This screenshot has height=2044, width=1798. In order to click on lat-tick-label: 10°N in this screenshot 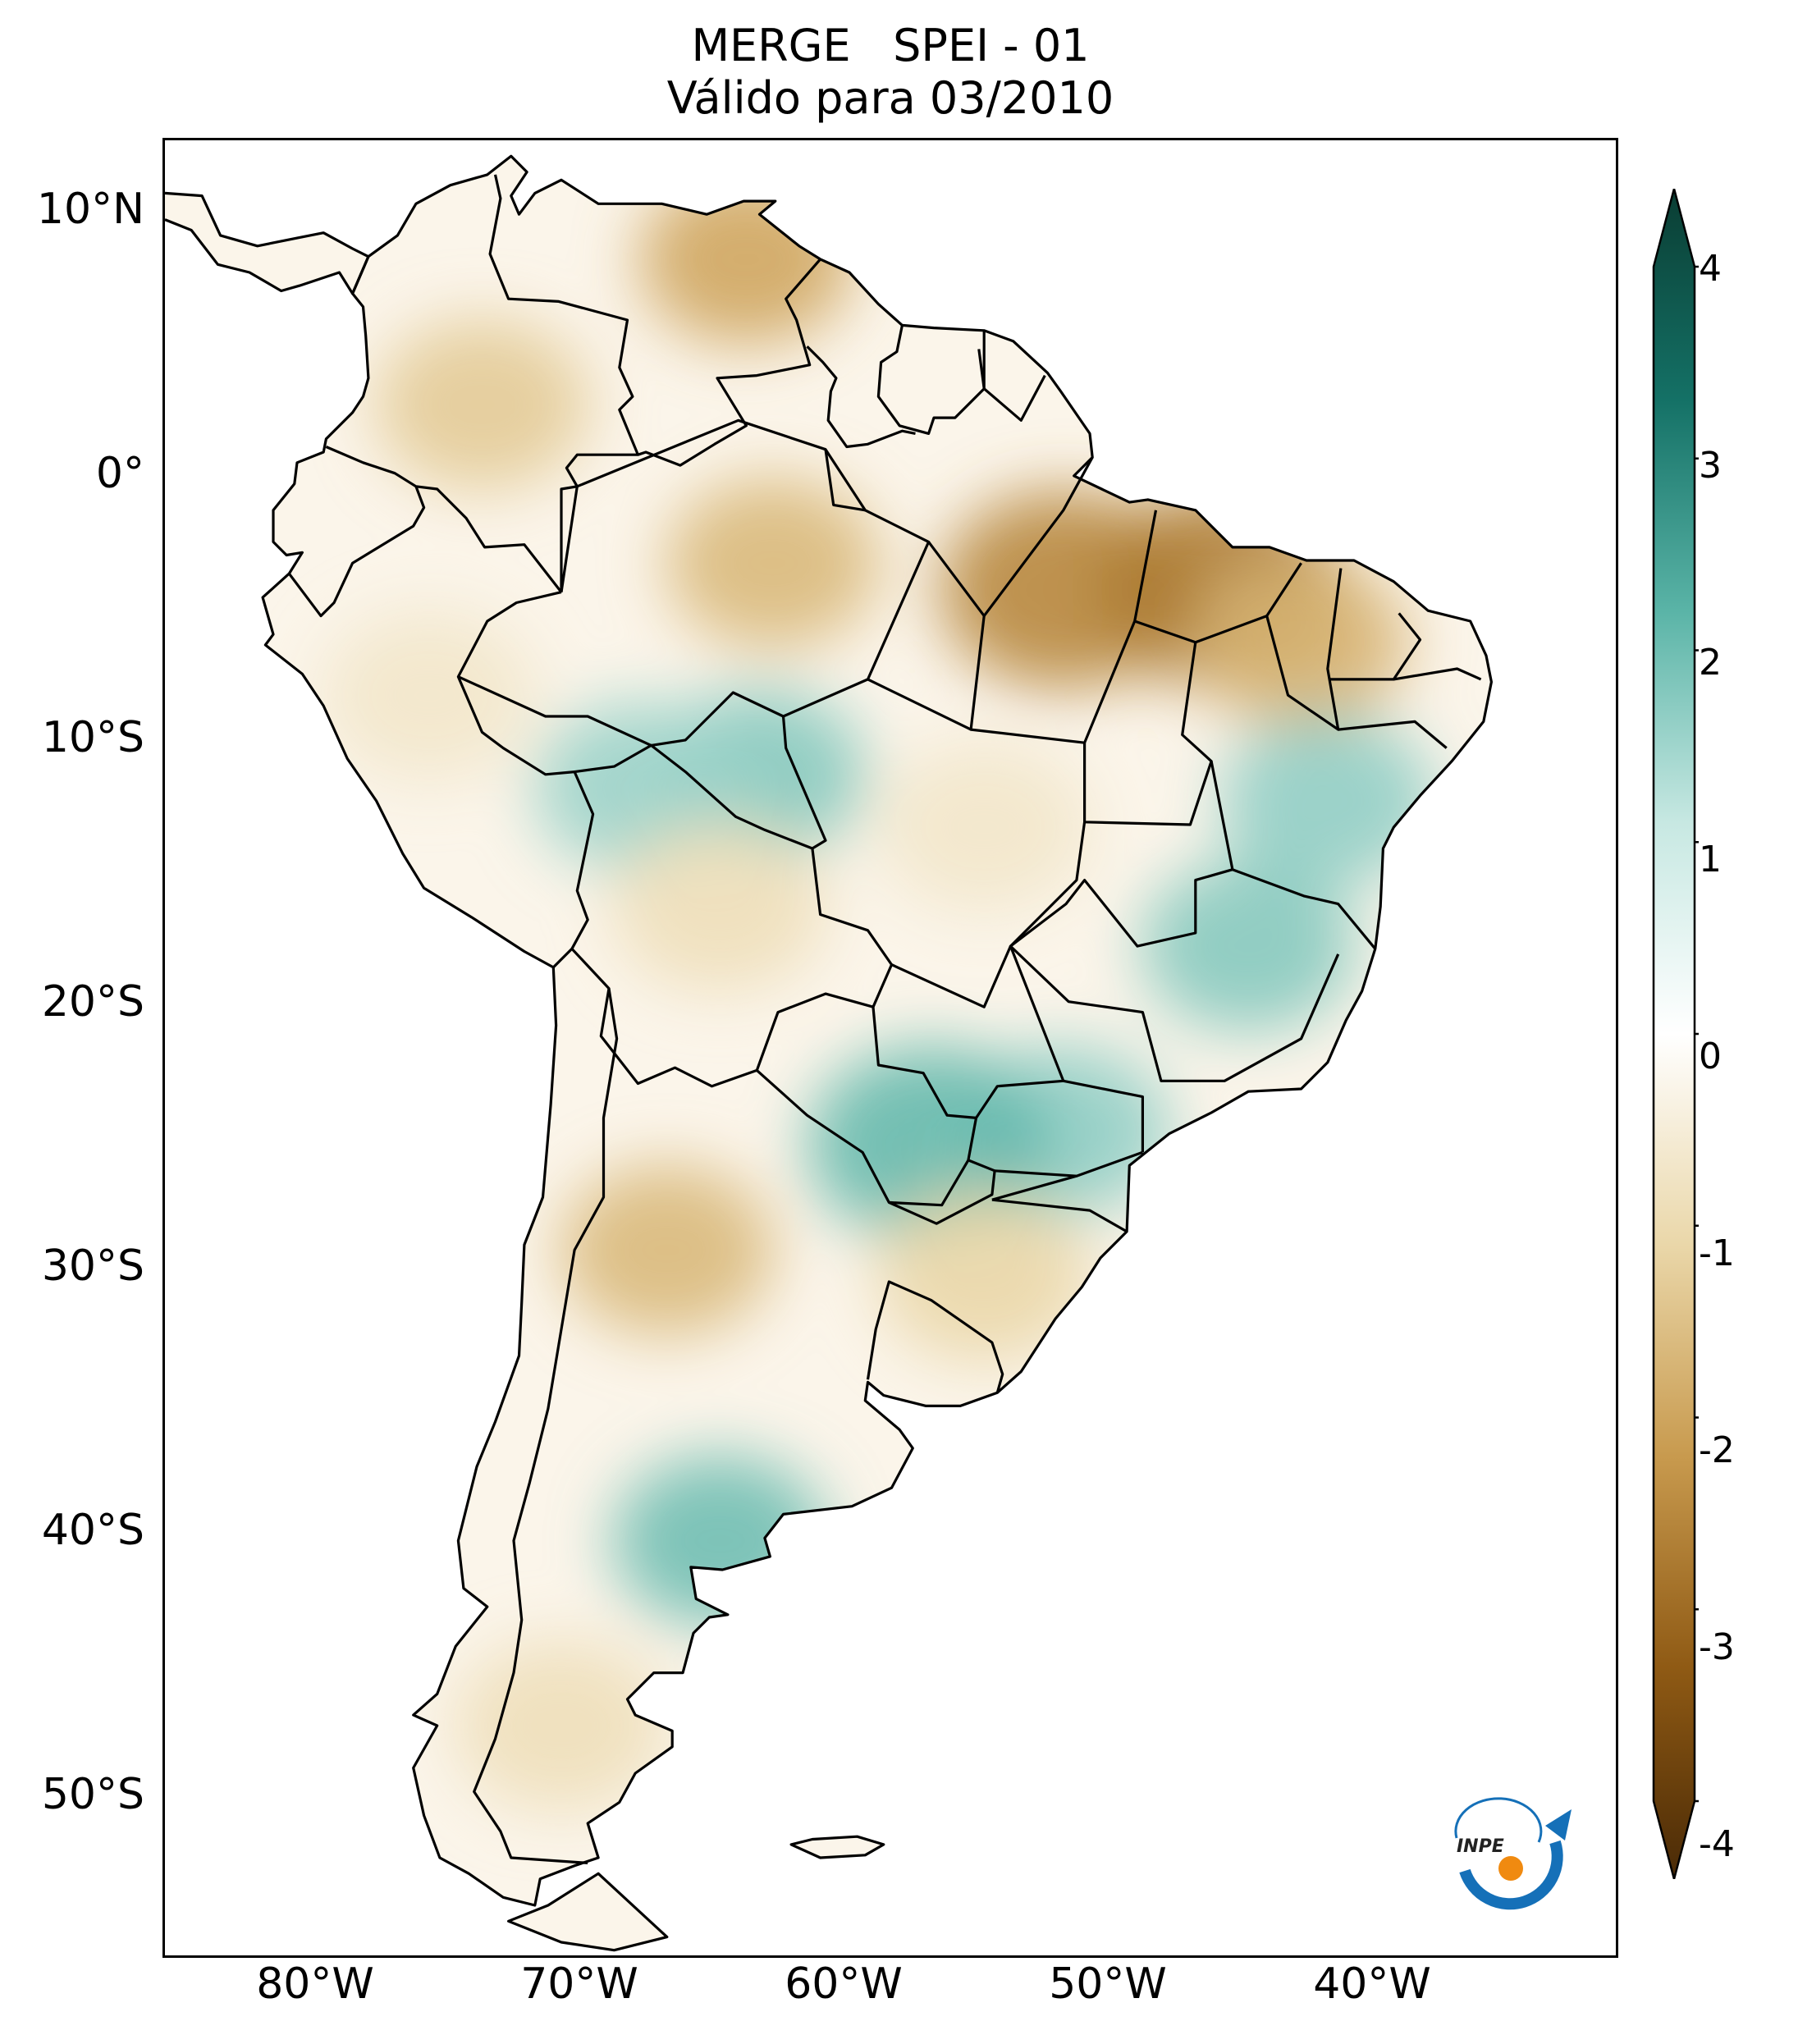, I will do `click(90, 209)`.